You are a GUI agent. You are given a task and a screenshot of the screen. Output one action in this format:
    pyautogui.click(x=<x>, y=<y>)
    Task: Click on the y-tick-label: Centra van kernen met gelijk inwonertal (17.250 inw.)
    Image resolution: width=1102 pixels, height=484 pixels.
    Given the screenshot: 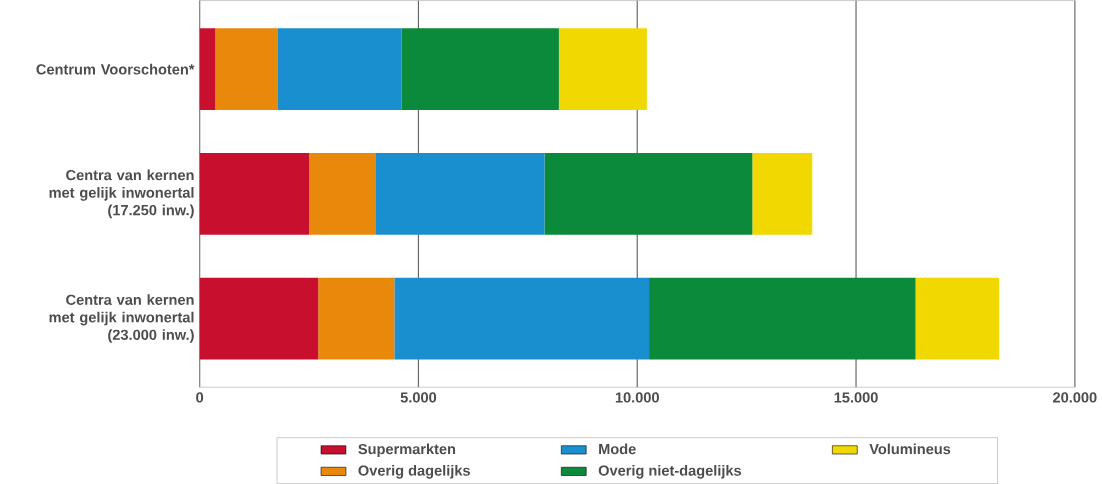 What is the action you would take?
    pyautogui.click(x=121, y=194)
    